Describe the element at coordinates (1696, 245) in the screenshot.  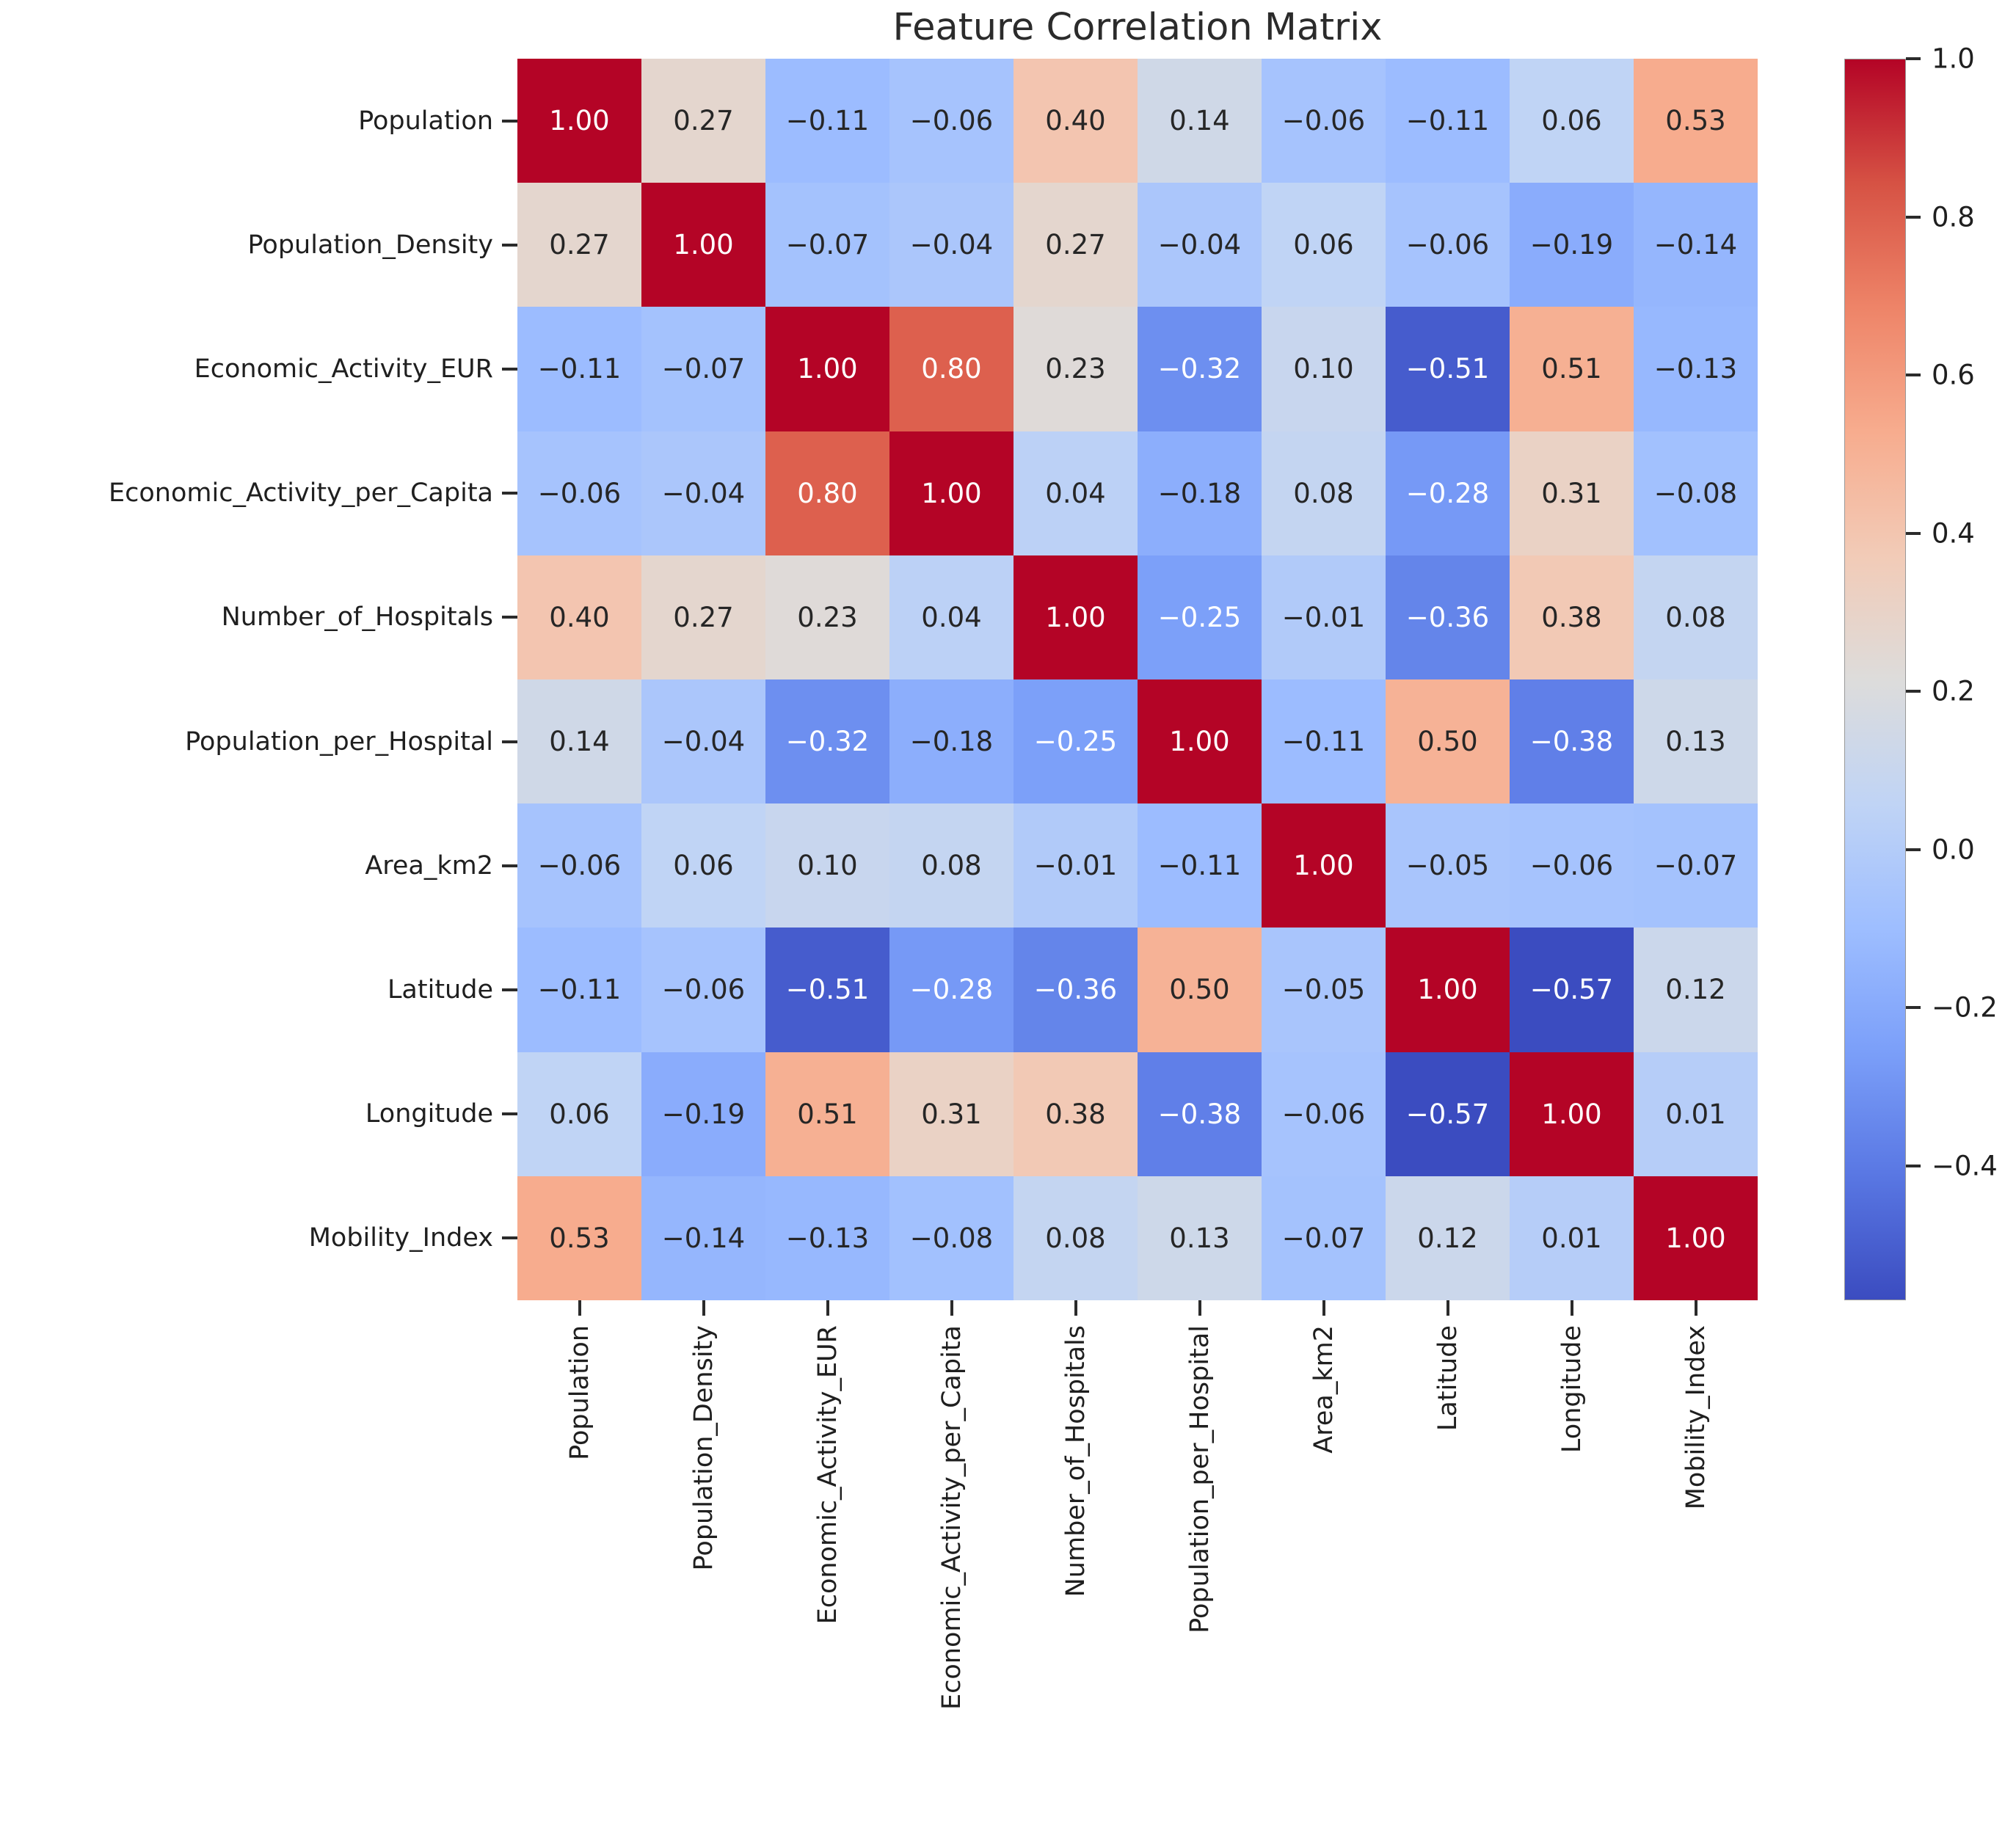
I see `heatmap-cell: −0.14` at that location.